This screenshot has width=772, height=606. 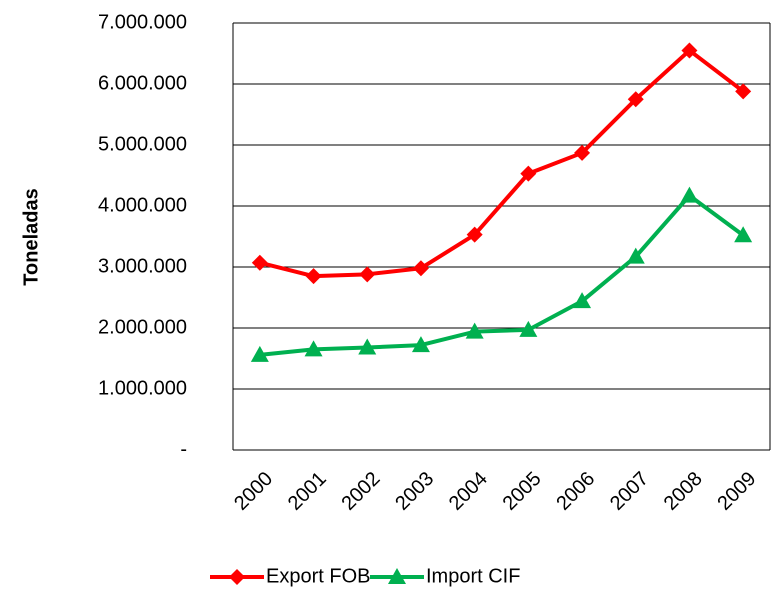 I want to click on legend-item: Export FOB, so click(x=290, y=576).